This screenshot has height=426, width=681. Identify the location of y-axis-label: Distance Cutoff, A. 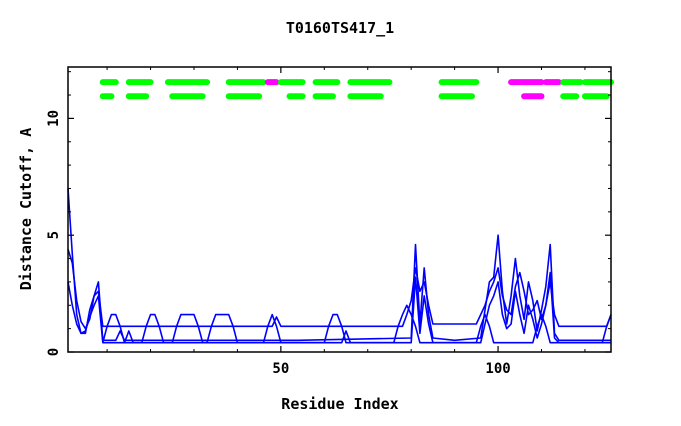
(26, 209).